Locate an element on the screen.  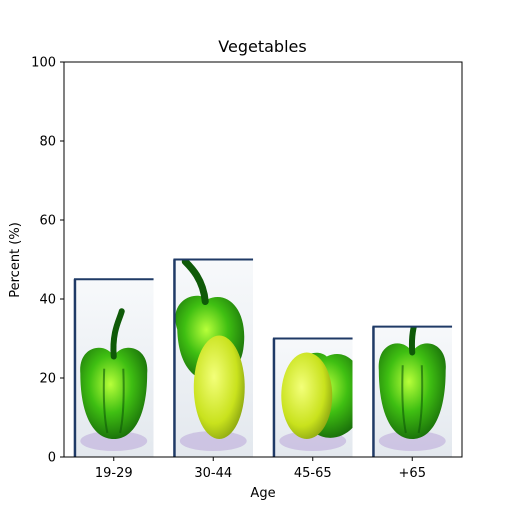
chart-title: Vegetables is located at coordinates (262, 46).